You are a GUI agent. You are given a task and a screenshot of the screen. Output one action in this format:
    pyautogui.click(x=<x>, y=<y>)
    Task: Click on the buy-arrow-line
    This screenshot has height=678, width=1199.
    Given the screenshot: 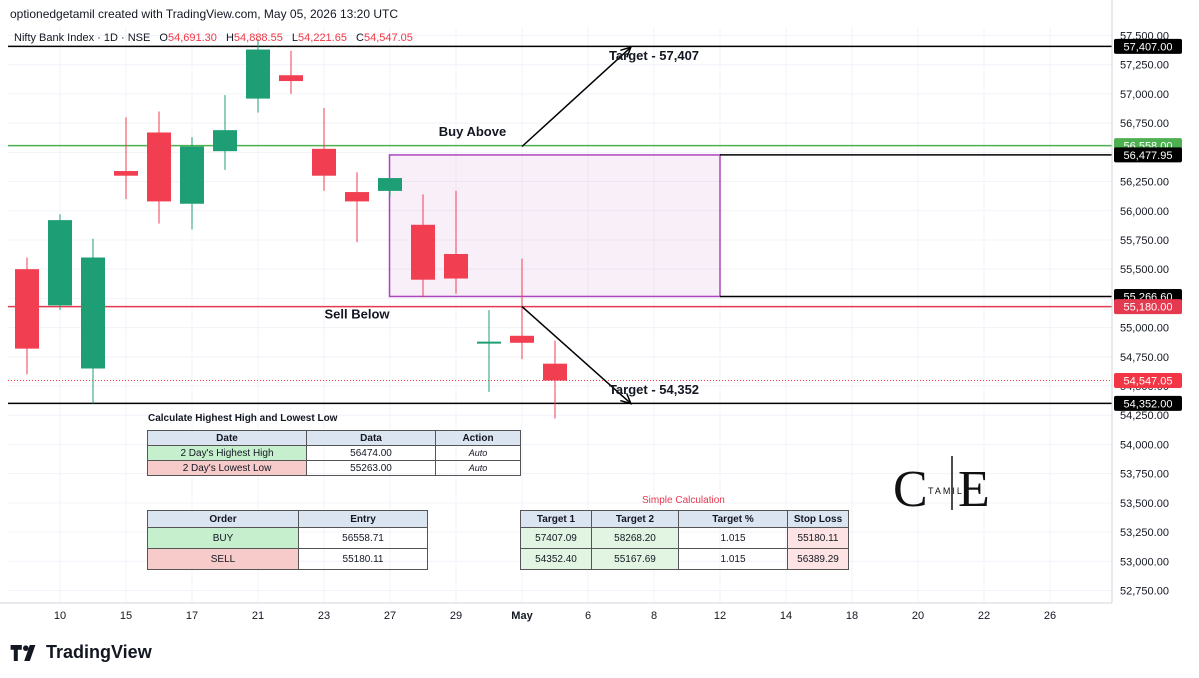 What is the action you would take?
    pyautogui.click(x=576, y=97)
    